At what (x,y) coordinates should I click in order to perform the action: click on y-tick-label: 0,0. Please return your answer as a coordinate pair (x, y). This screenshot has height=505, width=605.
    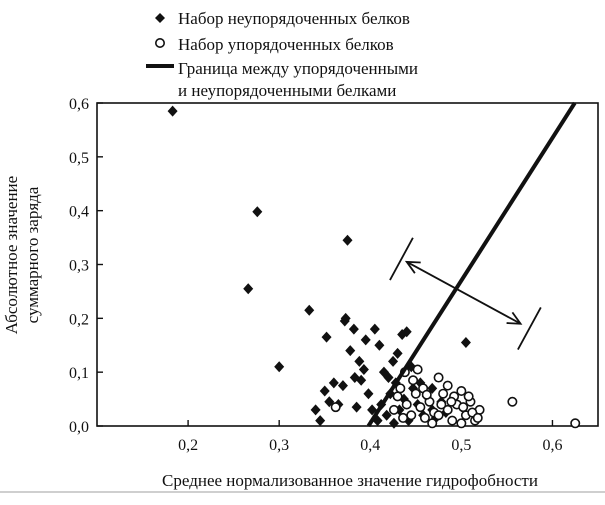
    Looking at the image, I should click on (79, 427).